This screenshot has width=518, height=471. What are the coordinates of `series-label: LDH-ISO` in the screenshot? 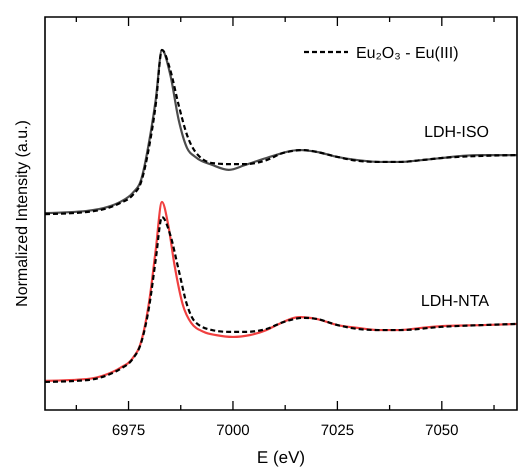 It's located at (456, 133).